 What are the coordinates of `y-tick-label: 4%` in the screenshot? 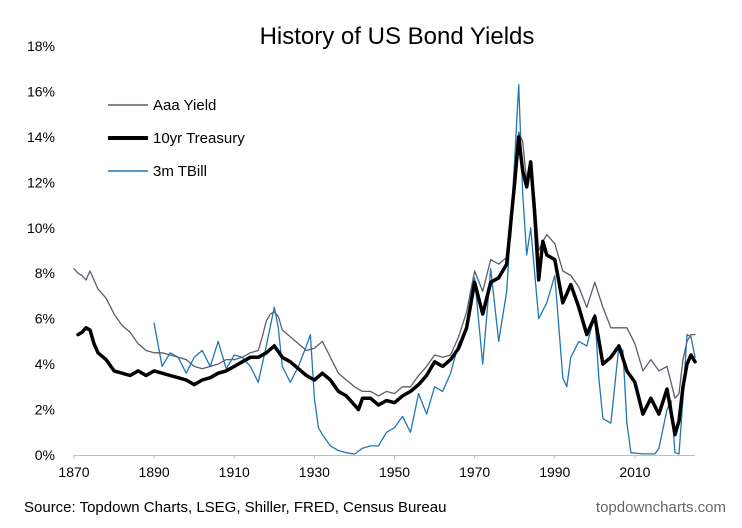 It's located at (45, 364).